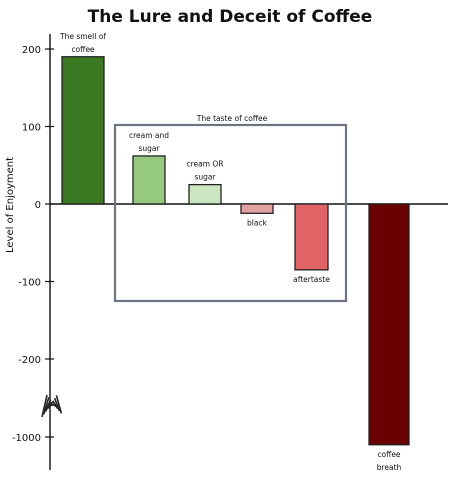  What do you see at coordinates (26, 438) in the screenshot?
I see `y-tick-label: -1000` at bounding box center [26, 438].